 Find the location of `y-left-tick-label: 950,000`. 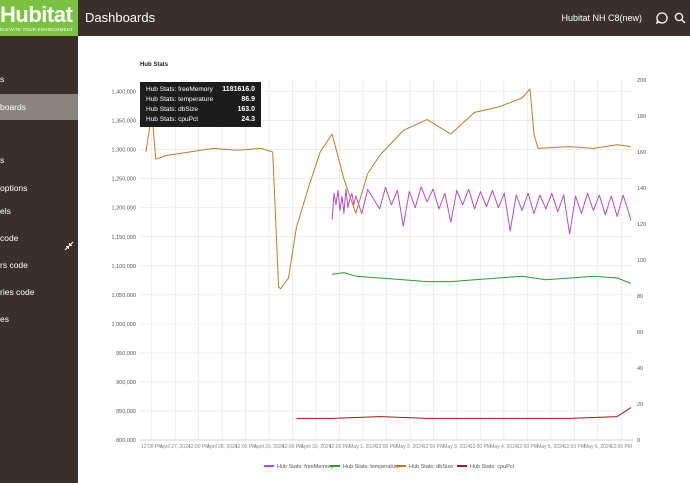

y-left-tick-label: 950,000 is located at coordinates (126, 354).